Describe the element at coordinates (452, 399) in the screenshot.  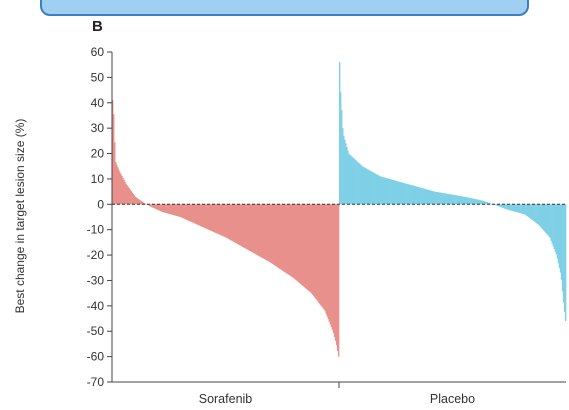
I see `x-category-label: Placebo` at that location.